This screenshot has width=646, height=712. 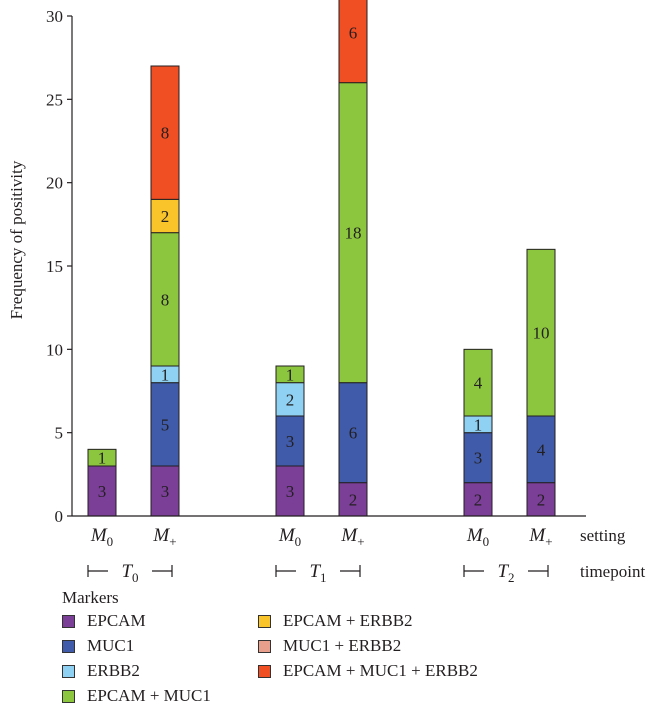 What do you see at coordinates (90, 597) in the screenshot?
I see `legend-title: Markers` at bounding box center [90, 597].